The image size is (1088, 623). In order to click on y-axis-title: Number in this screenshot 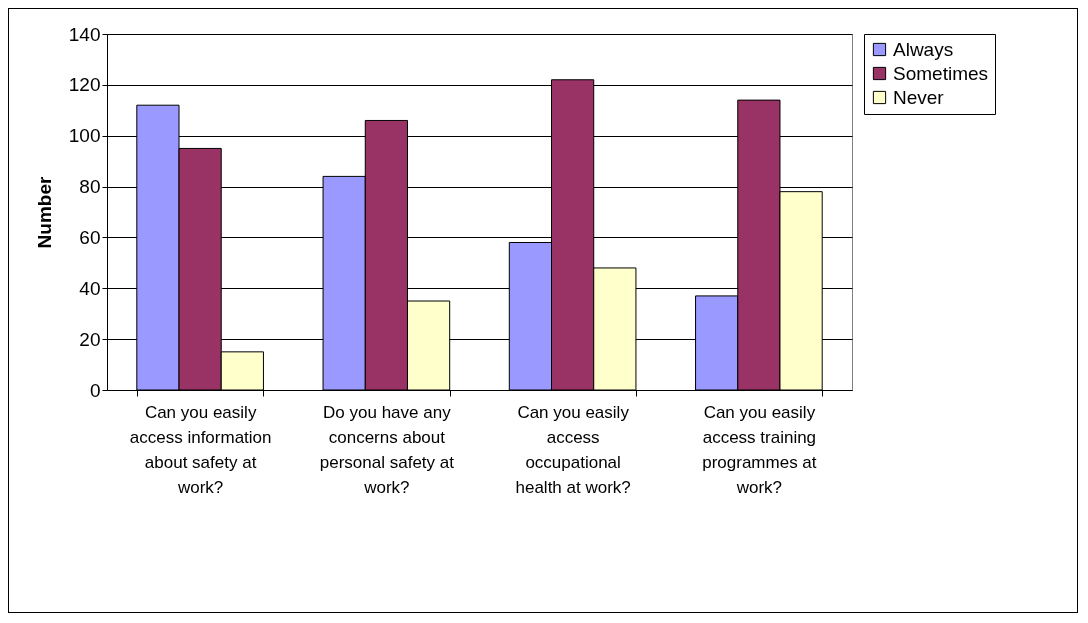, I will do `click(44, 212)`.